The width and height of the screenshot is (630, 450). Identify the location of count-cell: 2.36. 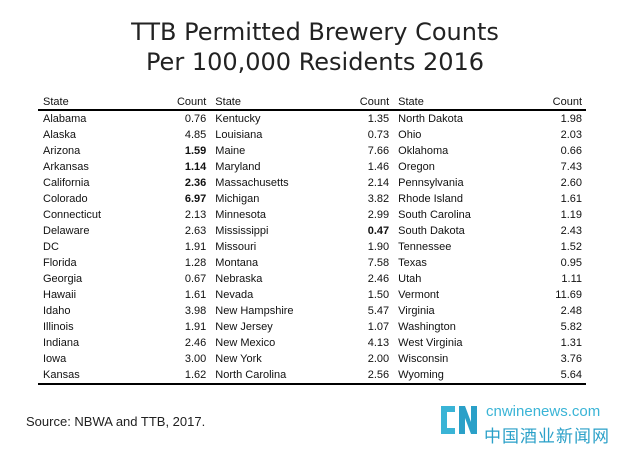
(195, 183).